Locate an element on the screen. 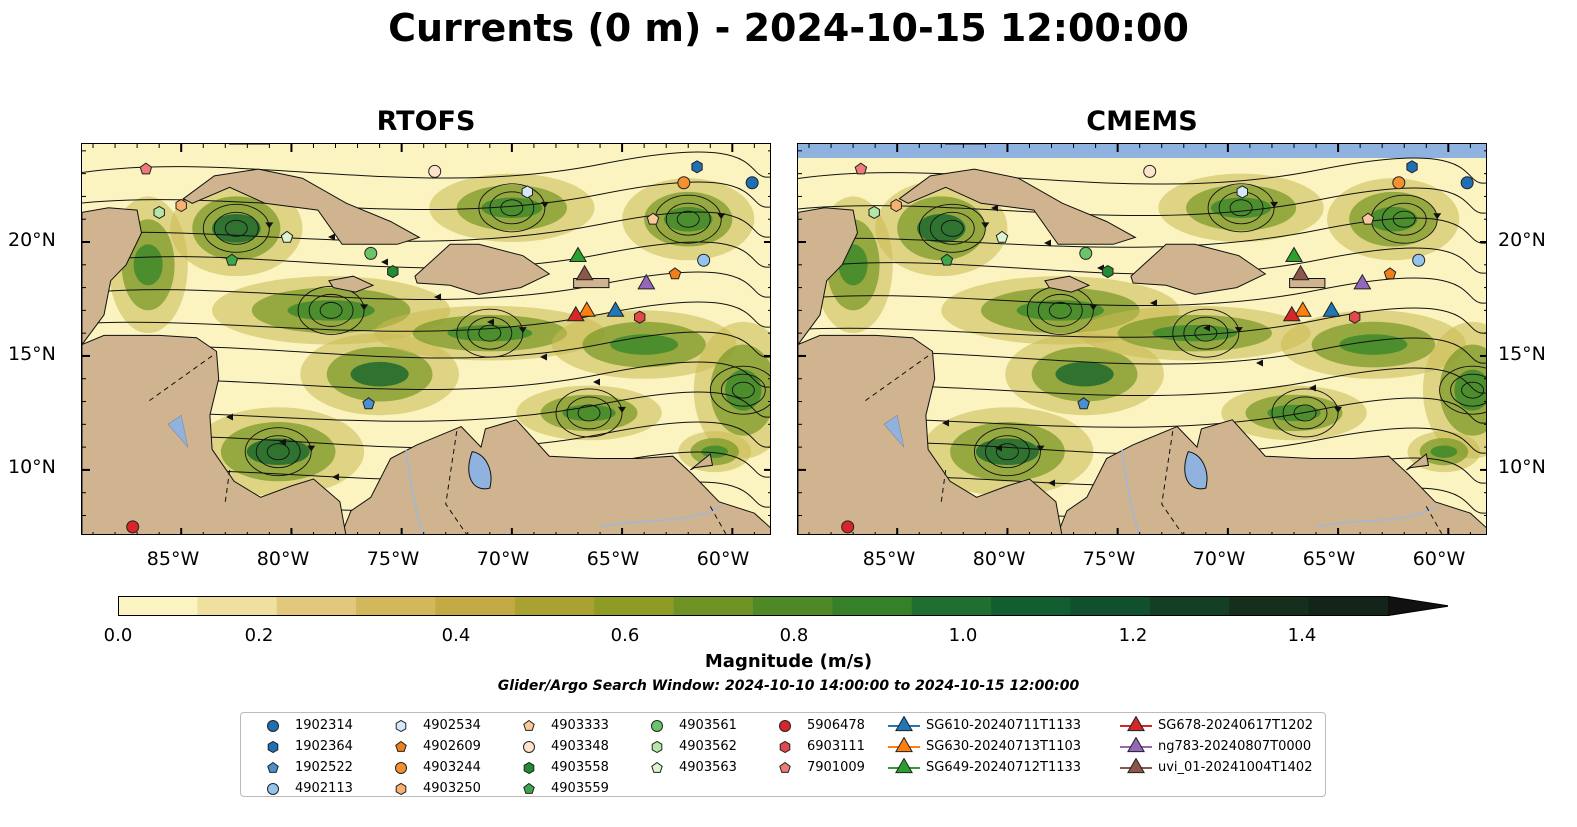 This screenshot has width=1577, height=827. figure-title: Currents (0 m) - 2024-10-15 12:00:00 is located at coordinates (788, 28).